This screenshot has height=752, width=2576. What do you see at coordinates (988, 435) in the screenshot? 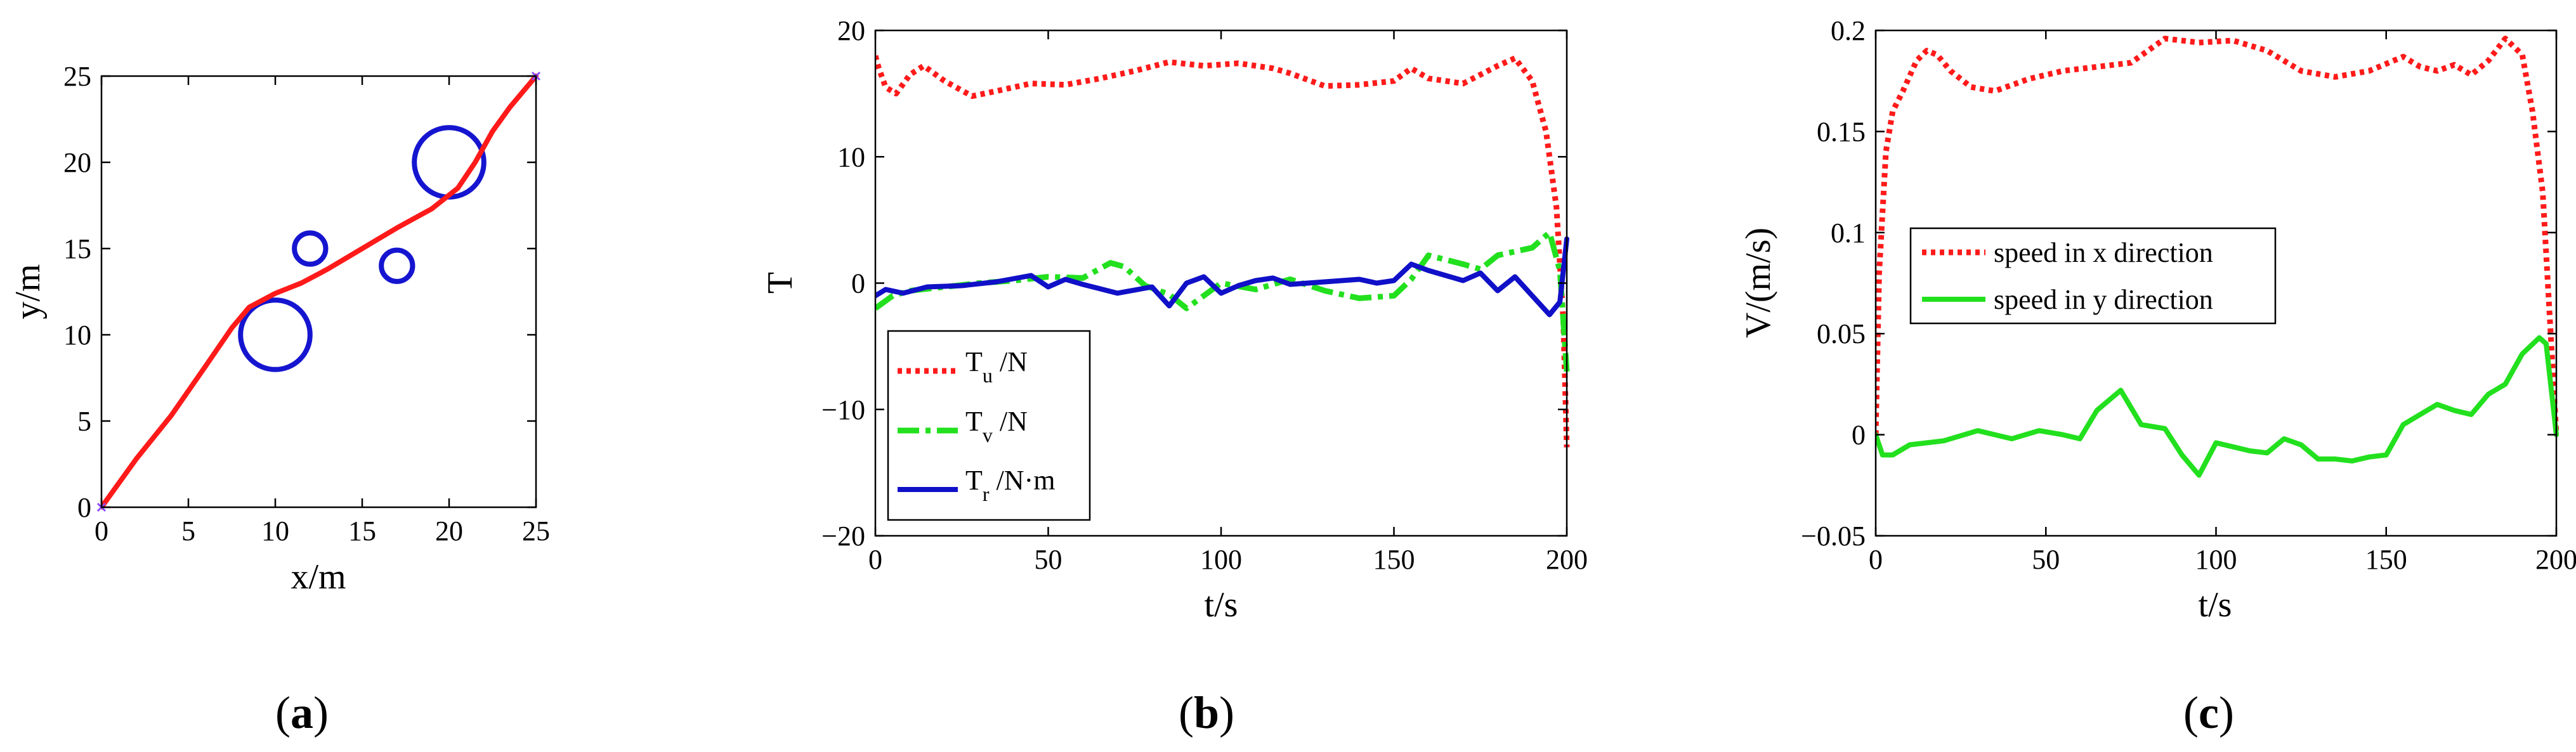
I see `legend-tv-sub: v` at bounding box center [988, 435].